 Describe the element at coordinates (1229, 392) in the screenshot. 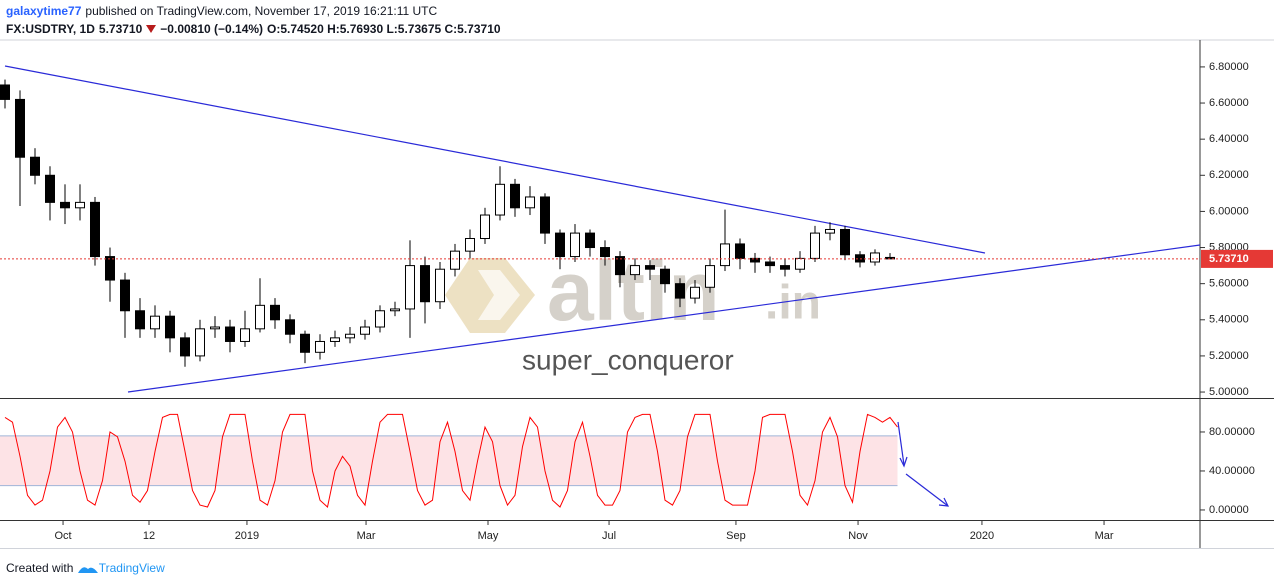

I see `y-tick-label: 5.00000` at that location.